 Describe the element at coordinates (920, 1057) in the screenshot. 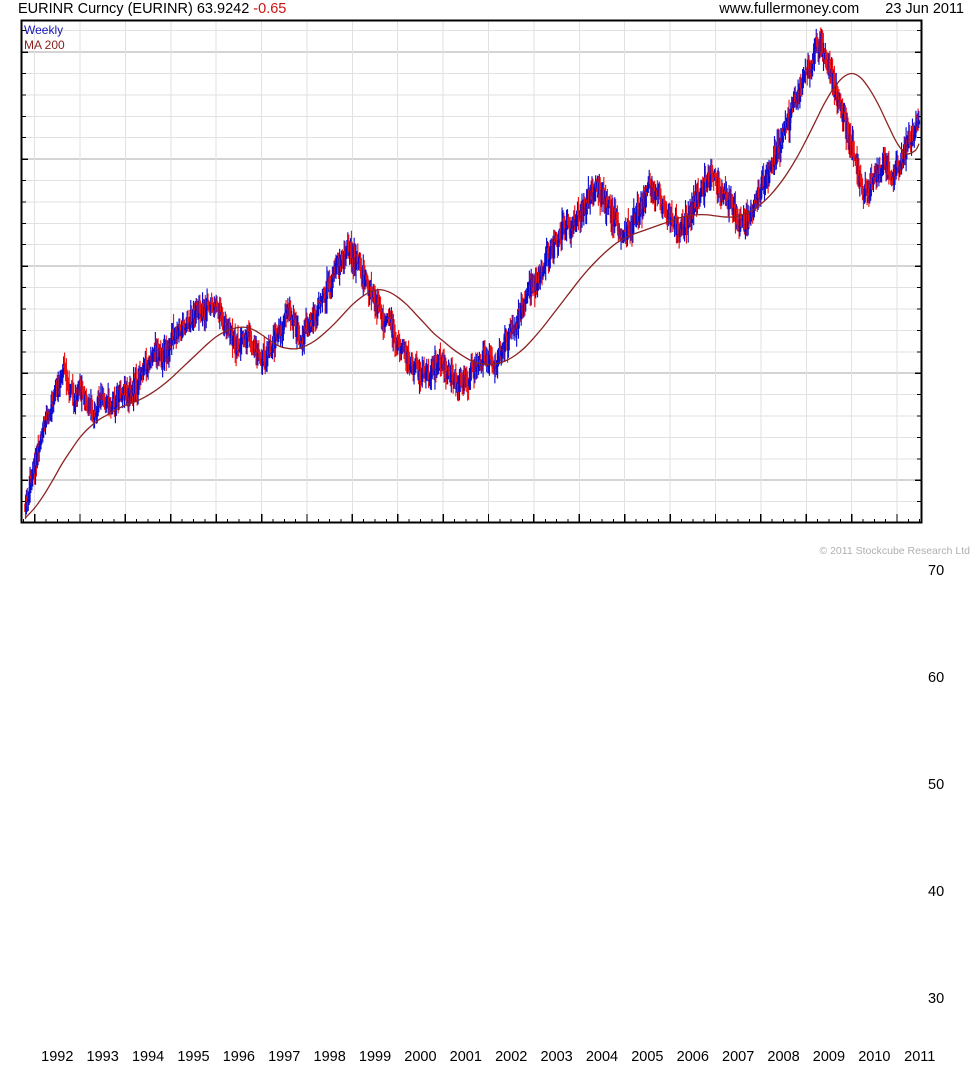

I see `x-axis-tick-label: 2011` at that location.